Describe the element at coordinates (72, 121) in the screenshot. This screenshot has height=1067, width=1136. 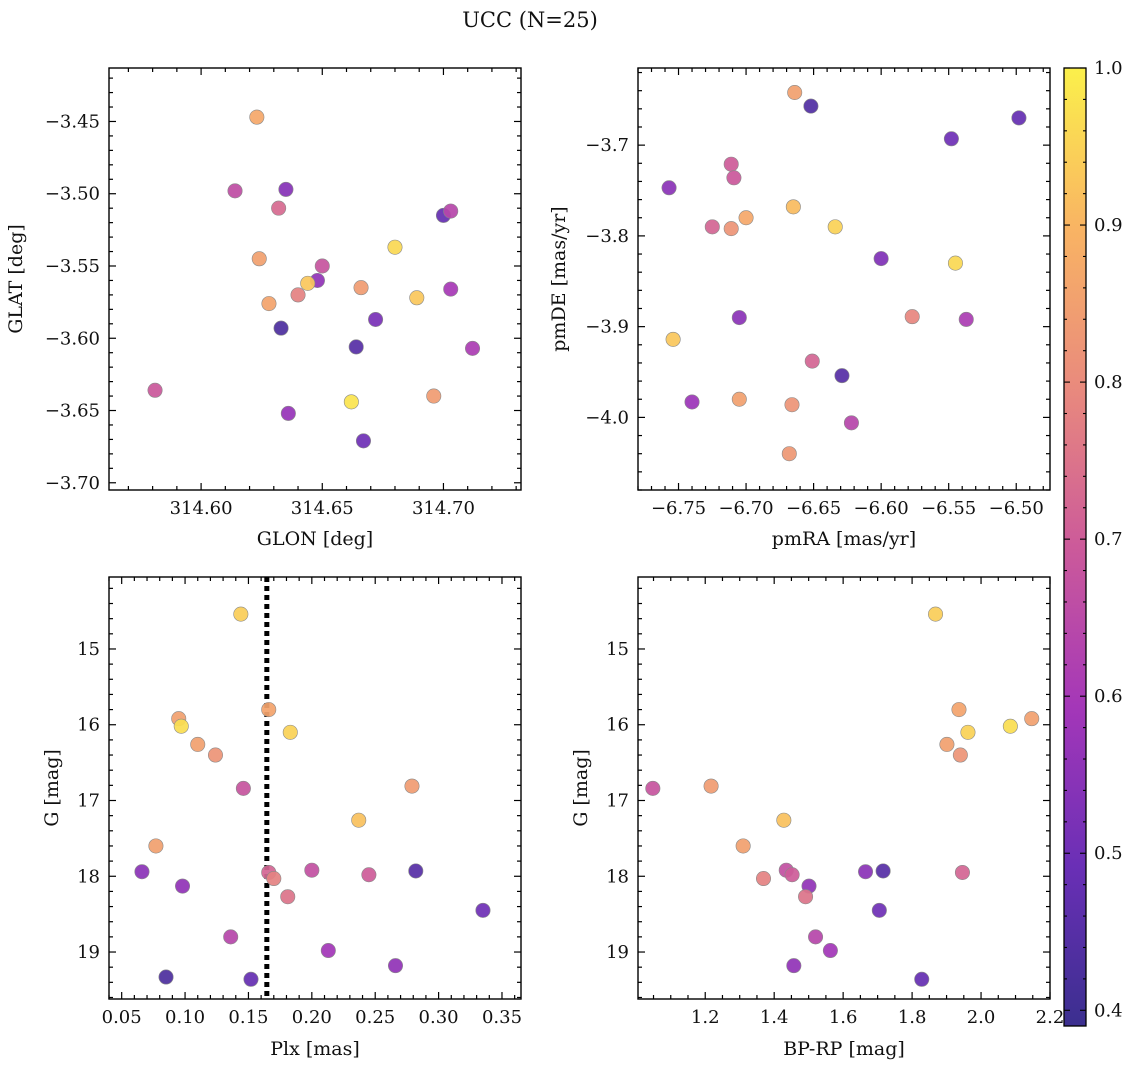
I see `y-tick-label: −3.45` at that location.